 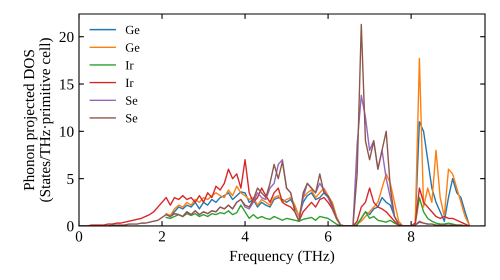 What do you see at coordinates (67, 37) in the screenshot?
I see `y-tick-label: 20` at bounding box center [67, 37].